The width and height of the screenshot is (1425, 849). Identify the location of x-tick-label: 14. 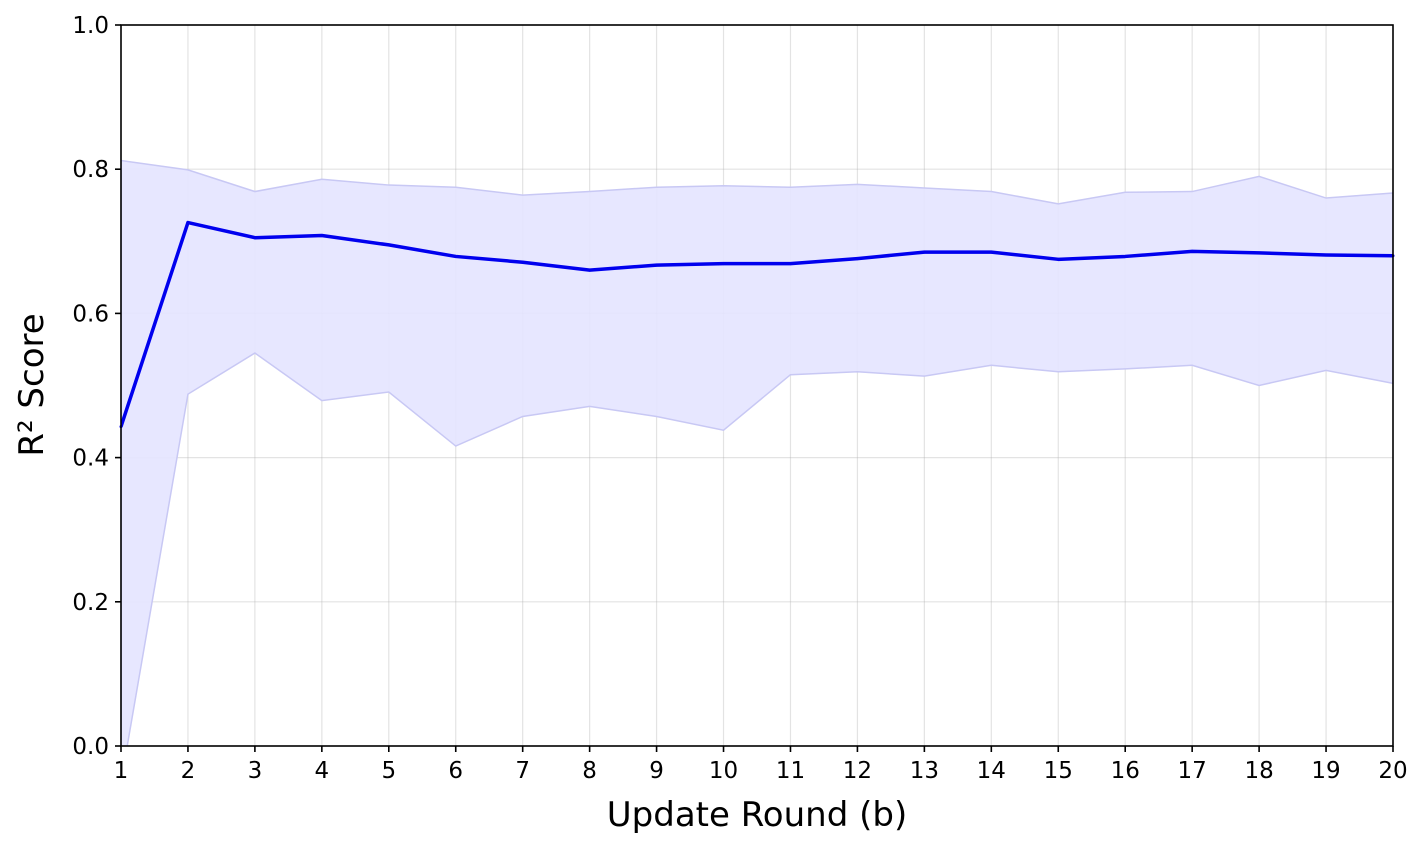
(991, 771).